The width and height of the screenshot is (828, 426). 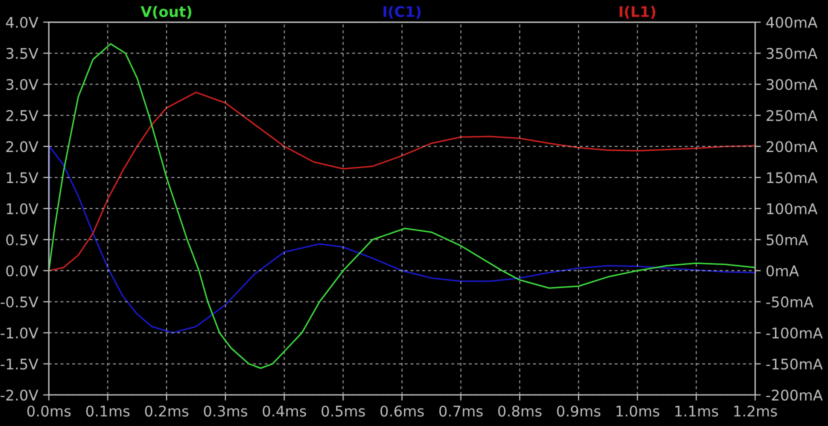 What do you see at coordinates (19, 395) in the screenshot?
I see `y-tick-label: -2.0V` at bounding box center [19, 395].